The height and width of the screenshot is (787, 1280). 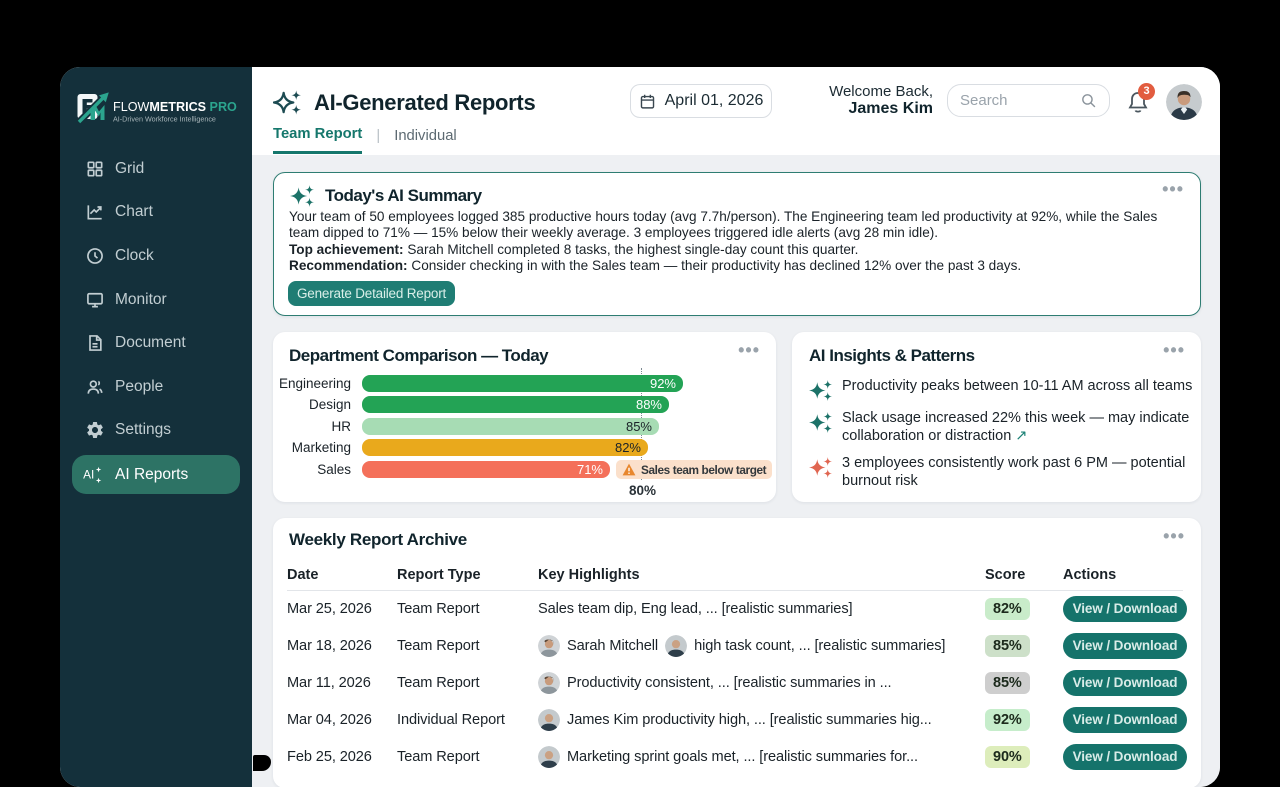 I want to click on svg-text: AI, so click(x=88, y=474).